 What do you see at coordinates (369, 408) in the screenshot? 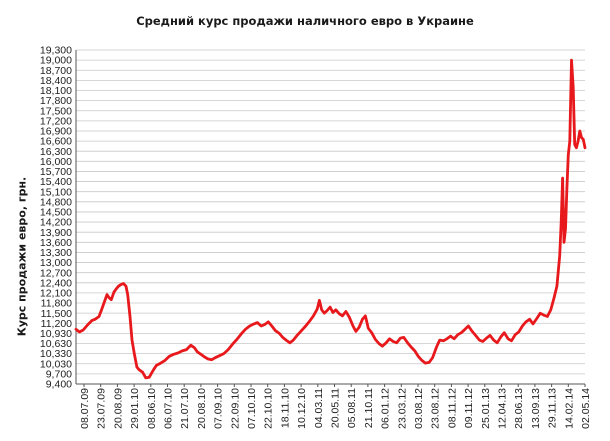
I see `x-tick-label: 21.10.11` at bounding box center [369, 408].